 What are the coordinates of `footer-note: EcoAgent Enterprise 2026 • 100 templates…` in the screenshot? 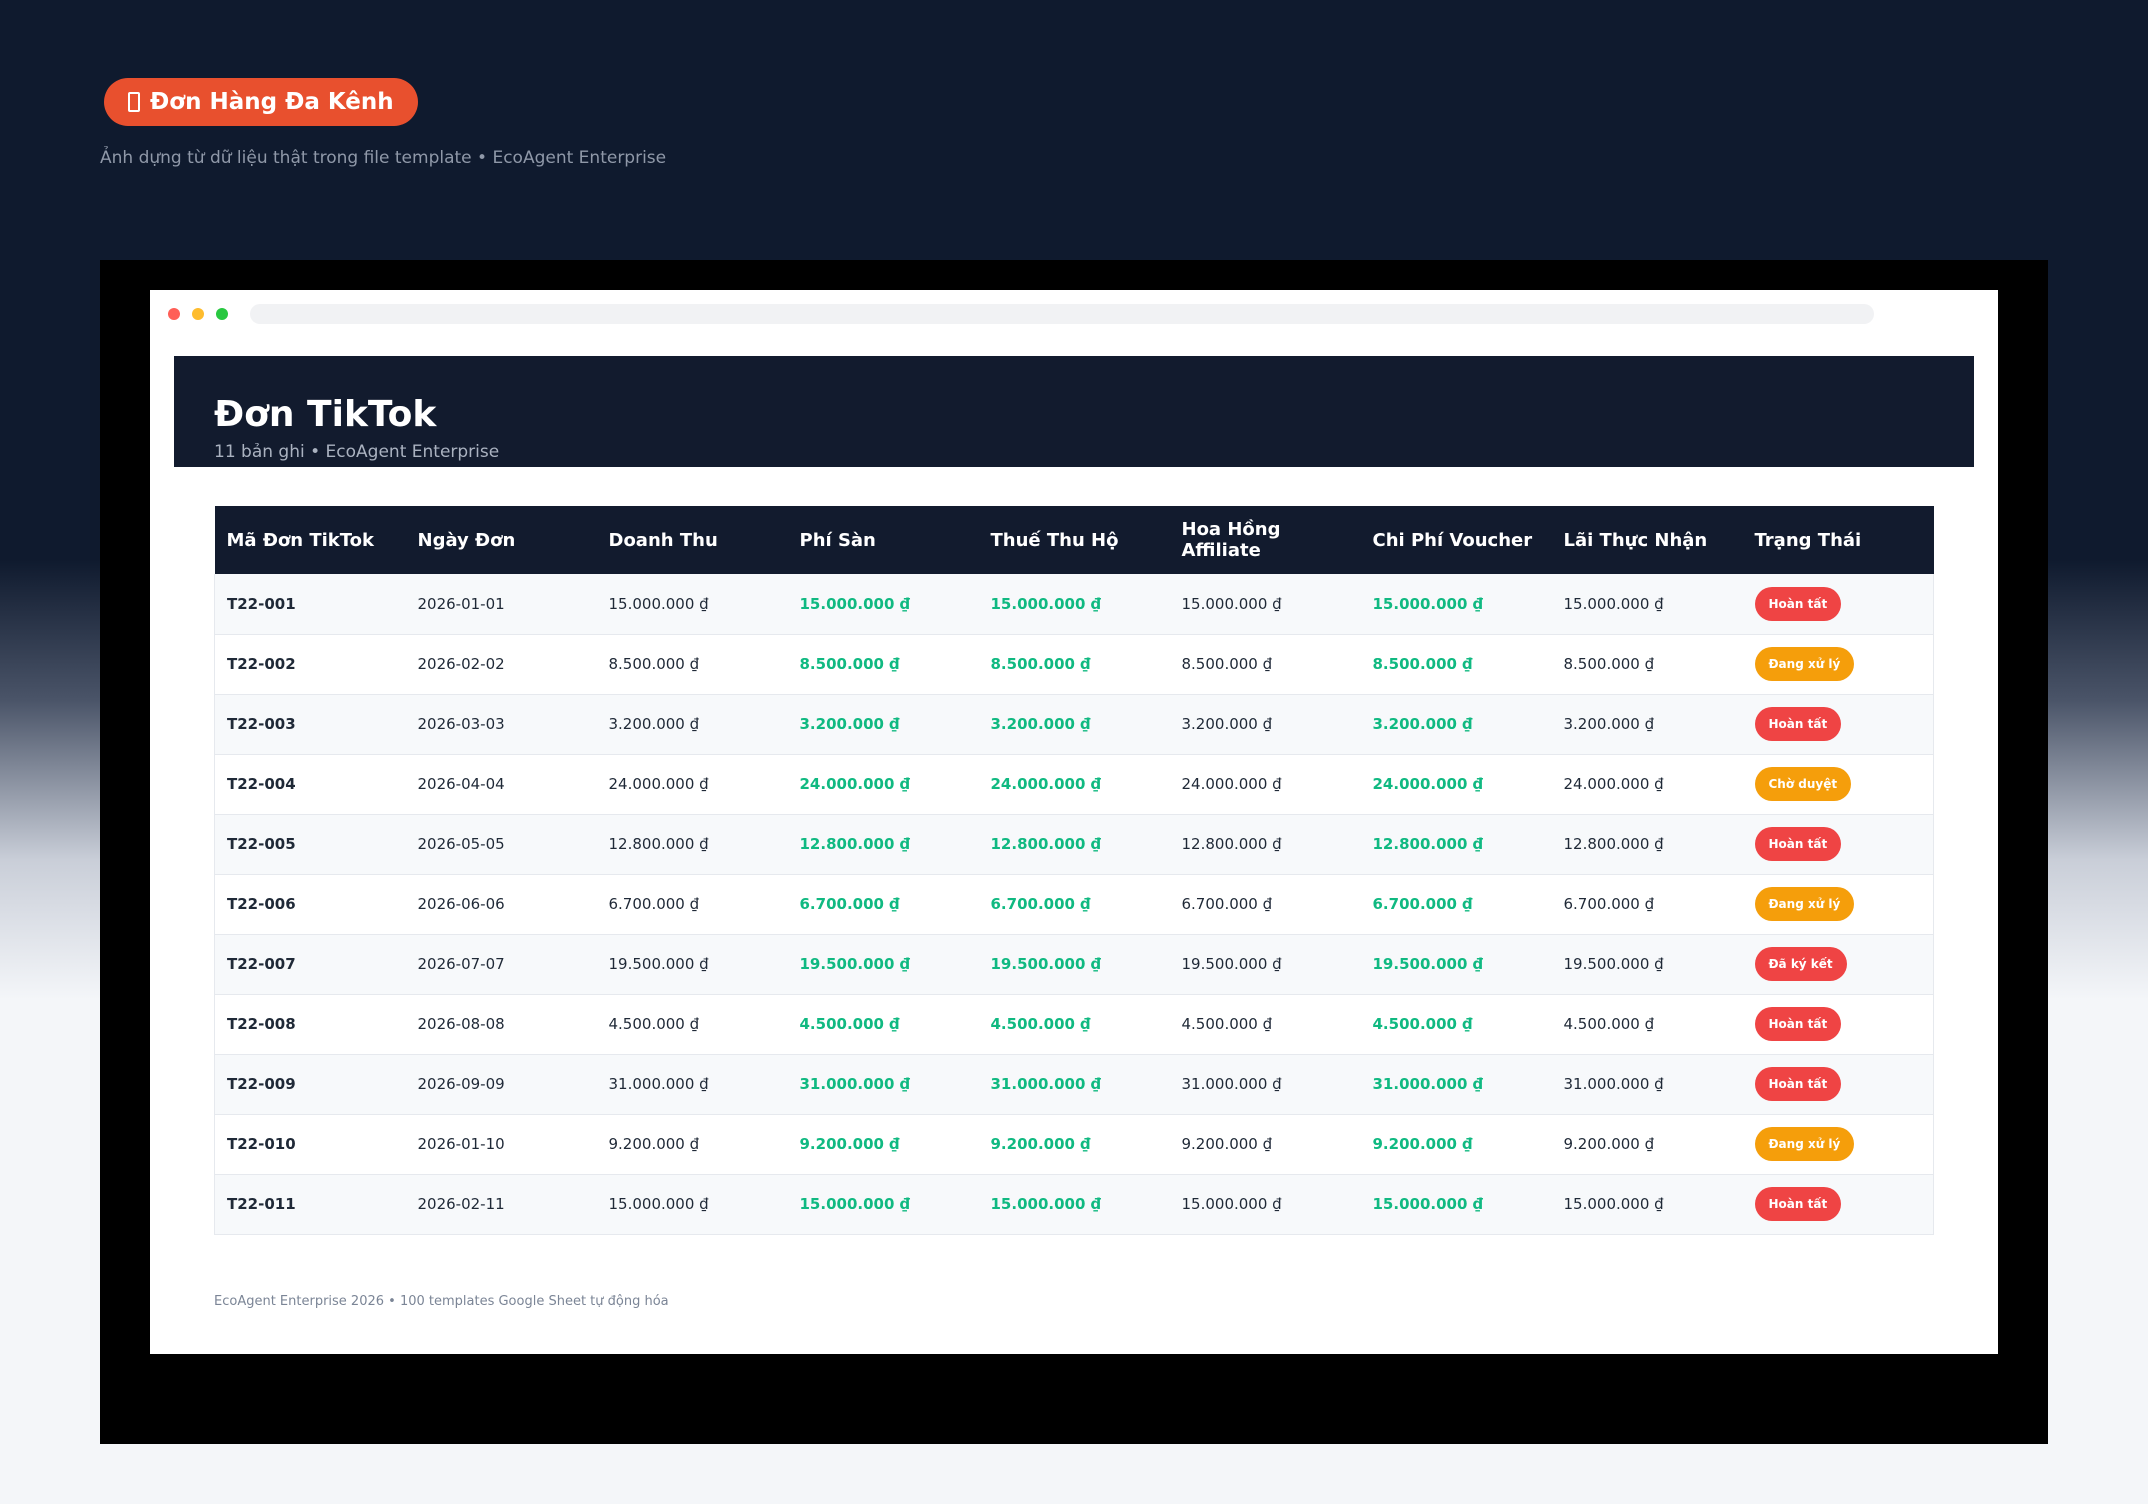 It's located at (441, 1301).